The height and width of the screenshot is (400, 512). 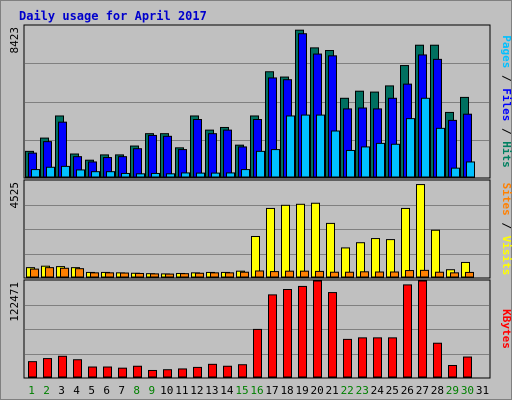 What do you see at coordinates (422, 390) in the screenshot?
I see `x-tick-label: 27` at bounding box center [422, 390].